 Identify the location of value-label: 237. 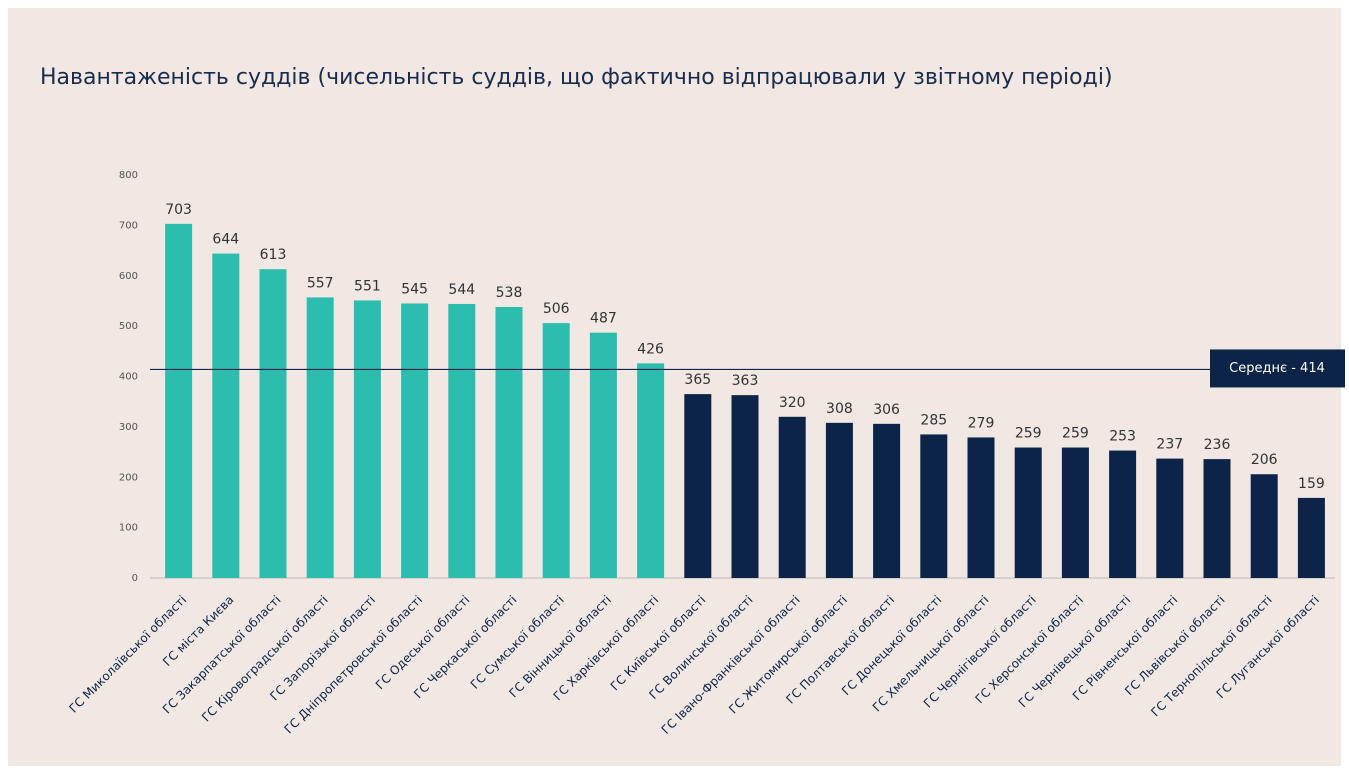
(1169, 445).